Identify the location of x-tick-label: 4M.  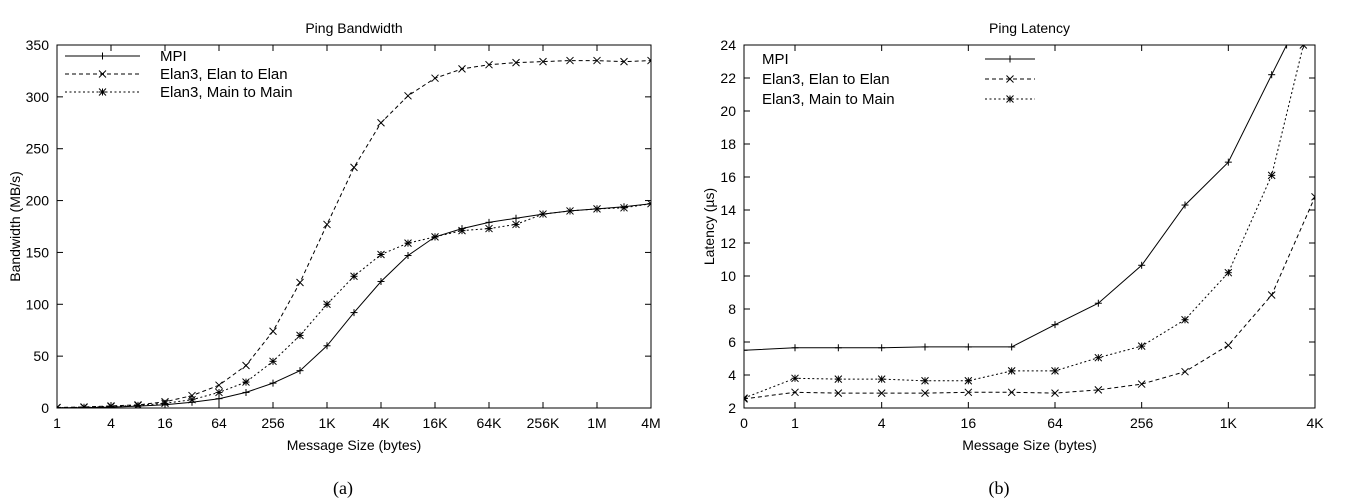
(650, 423).